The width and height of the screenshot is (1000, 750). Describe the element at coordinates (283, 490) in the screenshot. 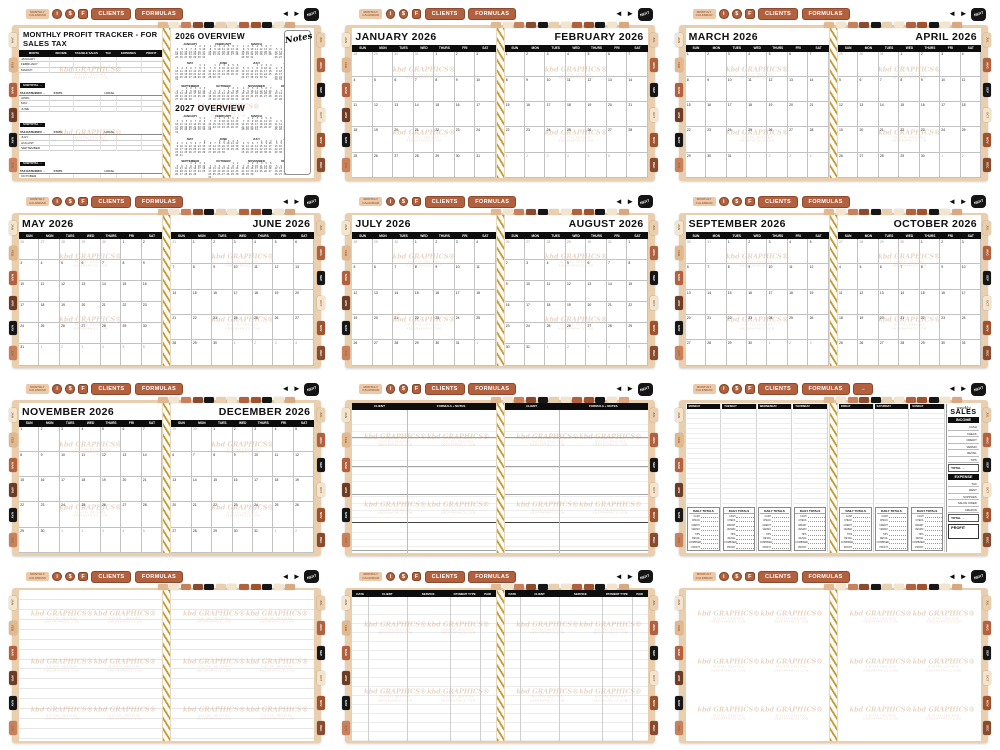

I see `calendar-day-cell: 18` at that location.